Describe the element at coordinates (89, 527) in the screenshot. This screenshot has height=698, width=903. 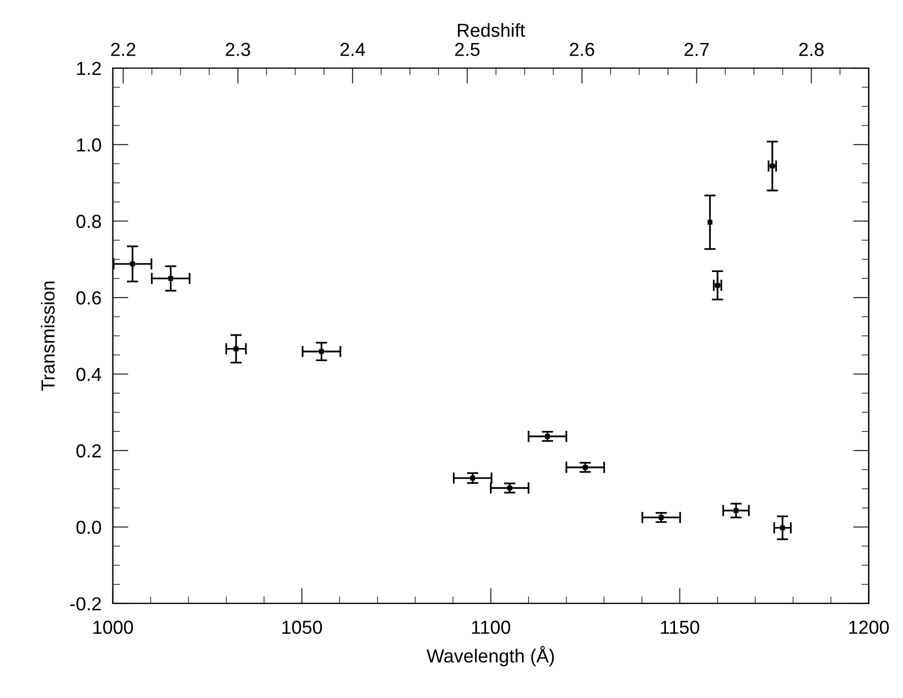
I see `y-tick-label: 0.0` at that location.